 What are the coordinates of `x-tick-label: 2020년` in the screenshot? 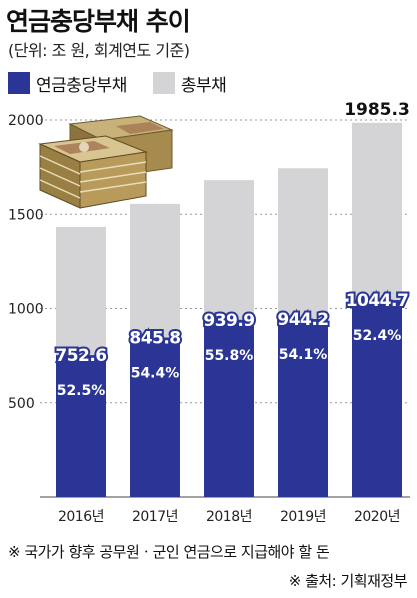 It's located at (377, 517).